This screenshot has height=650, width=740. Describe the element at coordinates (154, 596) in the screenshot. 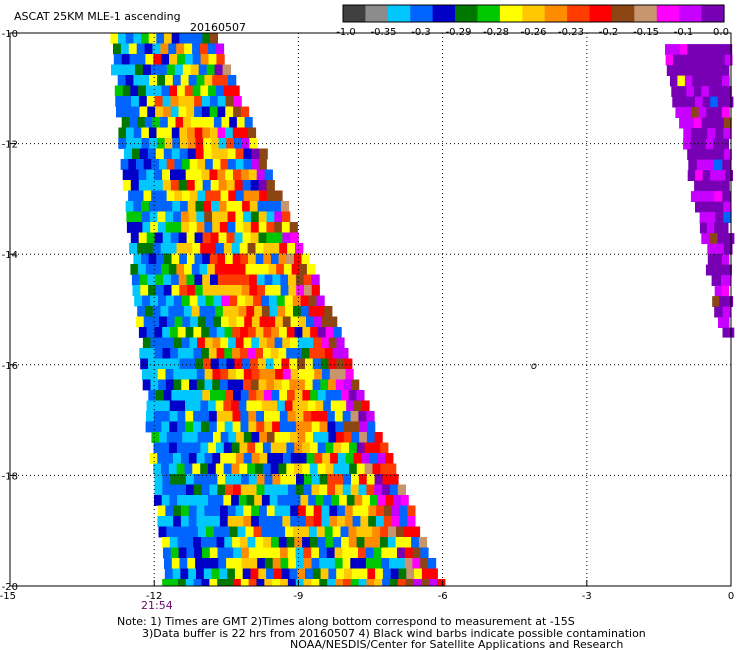

I see `x-tick-label: -12` at that location.